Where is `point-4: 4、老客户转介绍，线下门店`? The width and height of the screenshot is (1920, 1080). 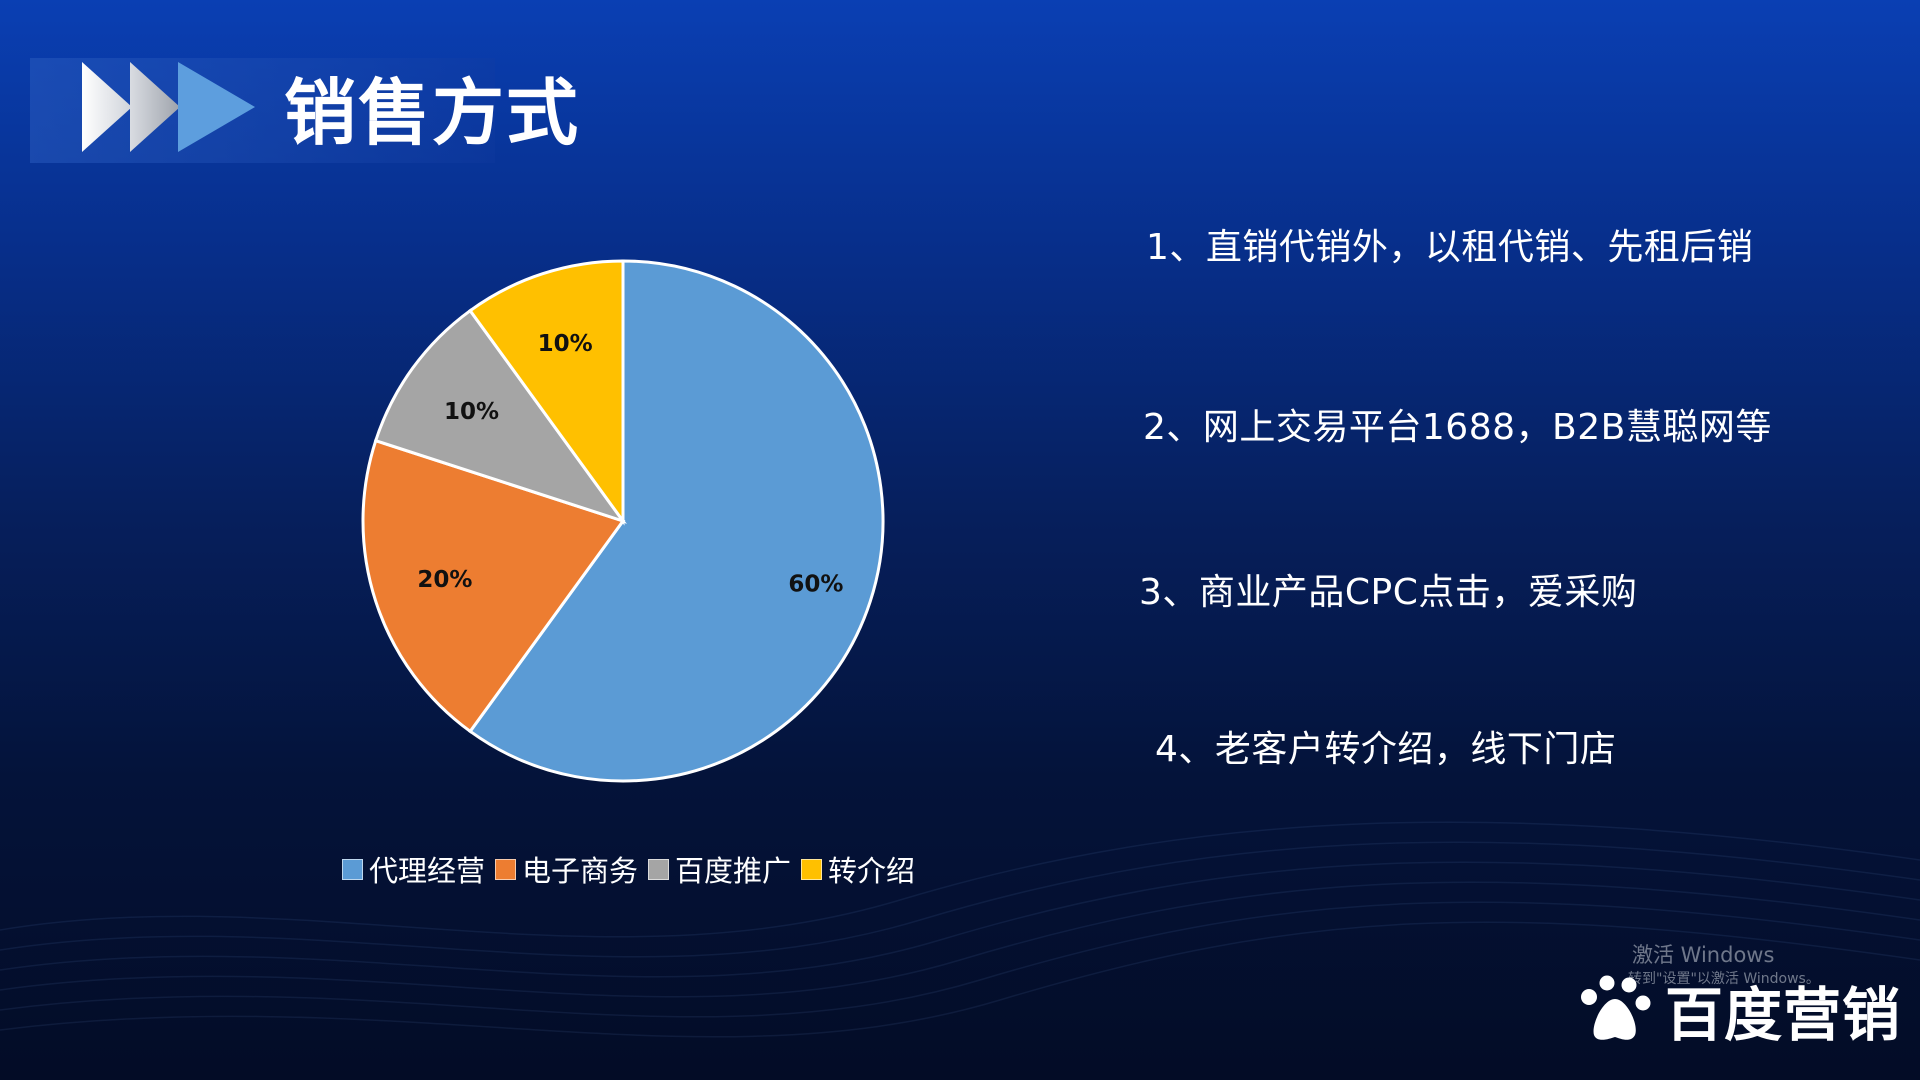 point-4: 4、老客户转介绍，线下门店 is located at coordinates (1386, 749).